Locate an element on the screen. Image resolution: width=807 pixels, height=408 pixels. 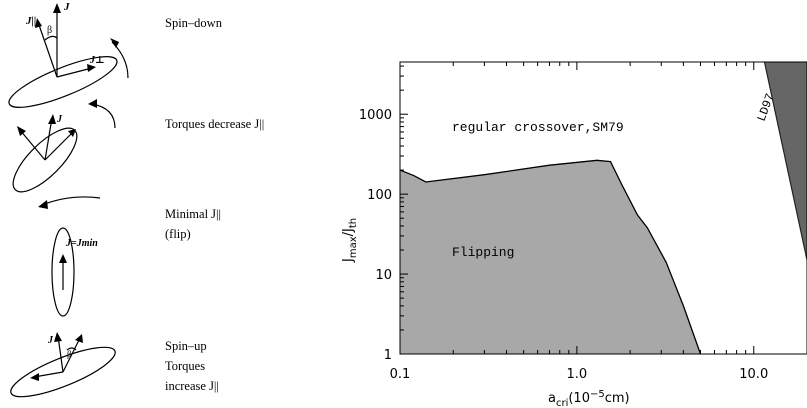
stage-spin-down-diagram is located at coordinates (68, 55).